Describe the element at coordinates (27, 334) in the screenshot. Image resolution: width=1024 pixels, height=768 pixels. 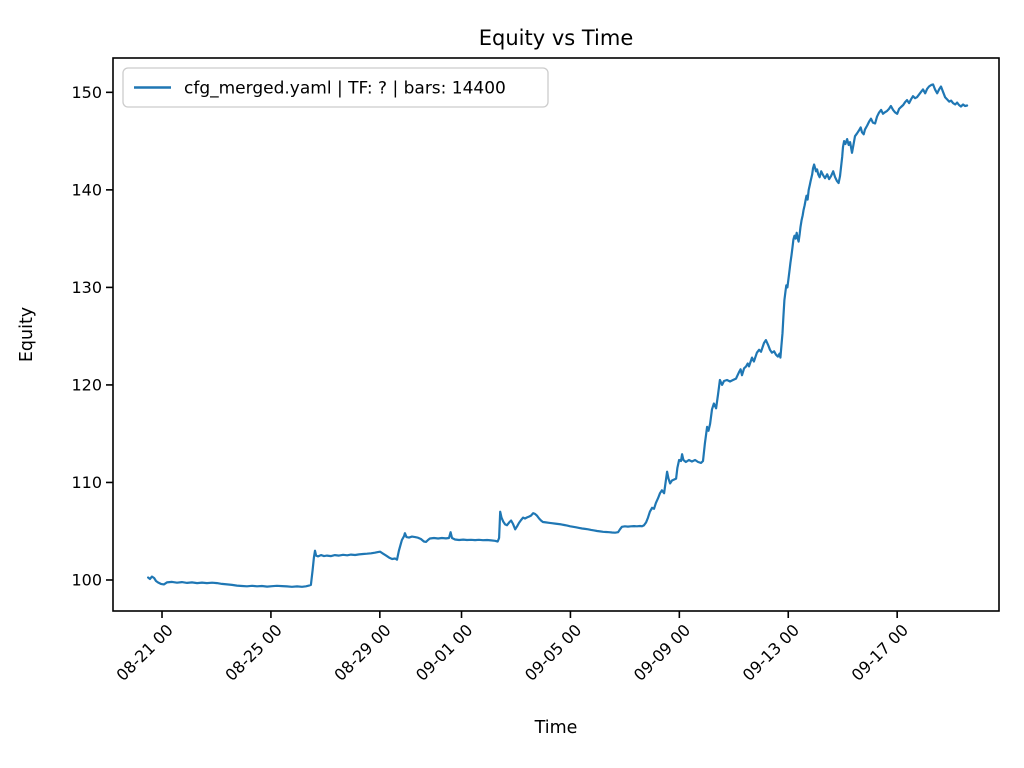
I see `y-axis-label: Equity` at that location.